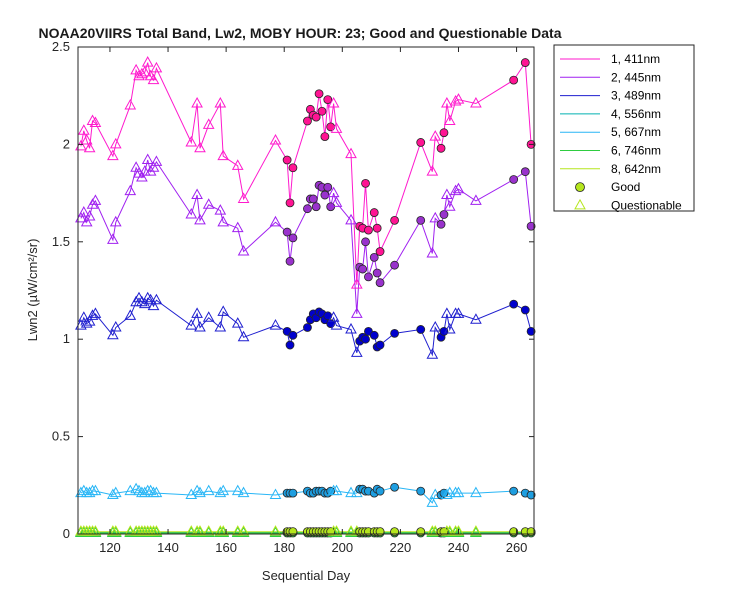  Describe the element at coordinates (636, 151) in the screenshot. I see `legend-item-label: 6, 746nm` at that location.